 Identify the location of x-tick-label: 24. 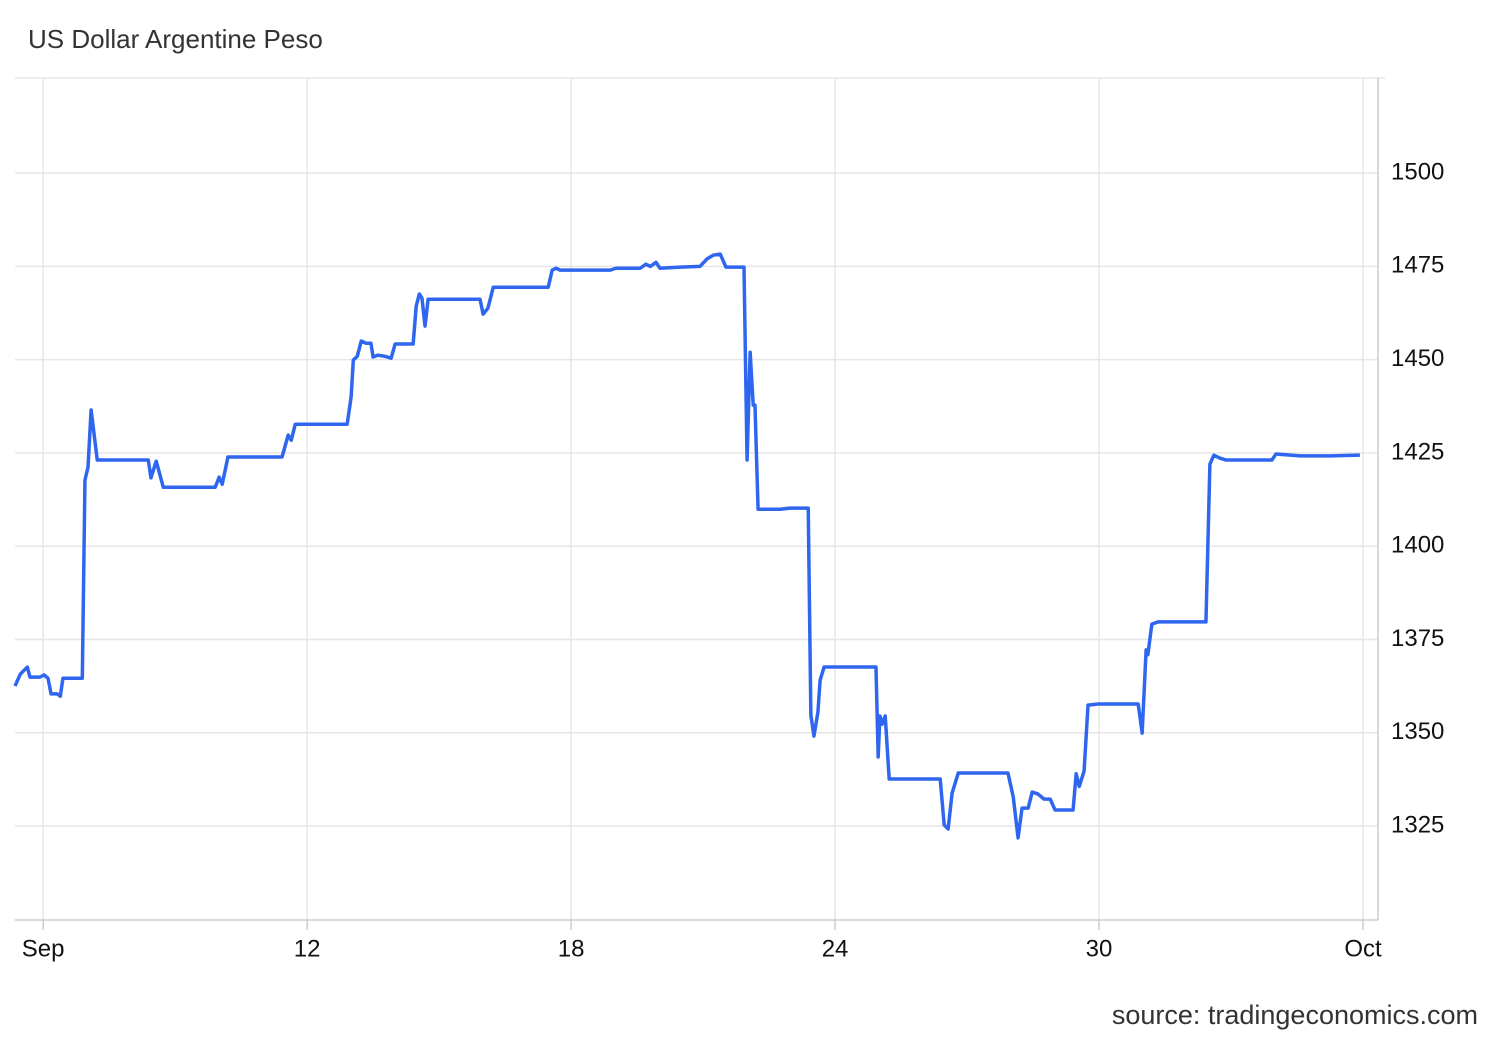
(835, 948).